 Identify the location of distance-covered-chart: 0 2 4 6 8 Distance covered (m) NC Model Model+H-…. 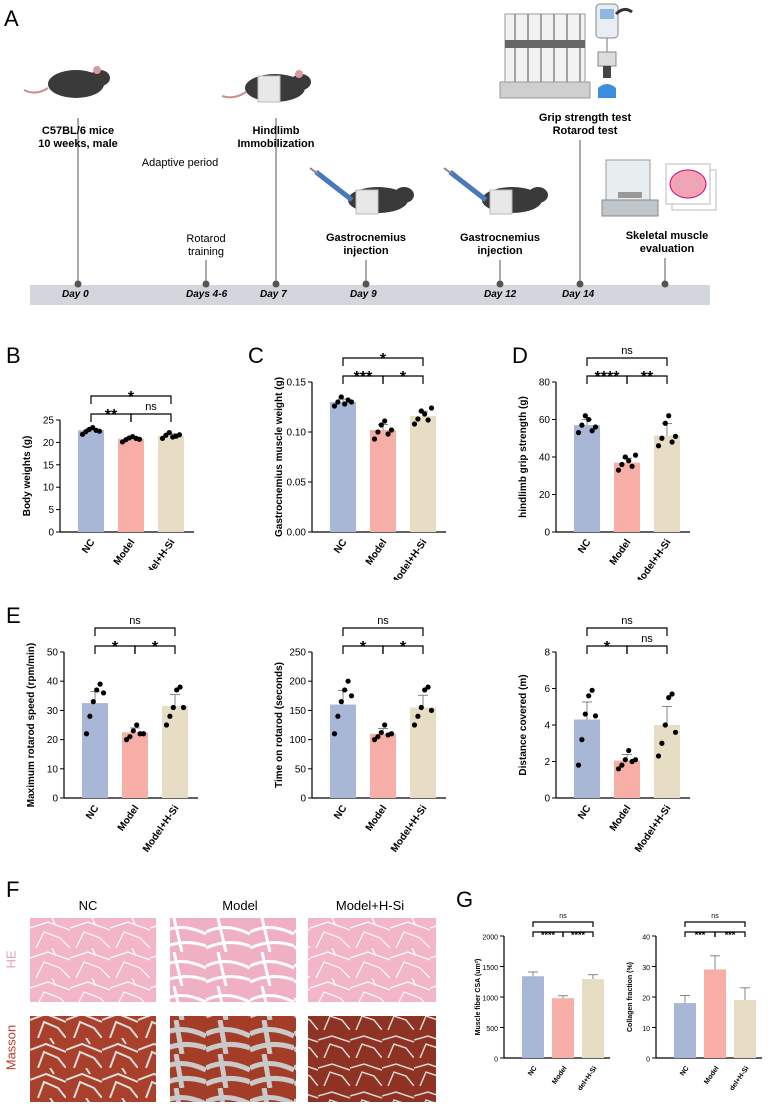
(604, 733).